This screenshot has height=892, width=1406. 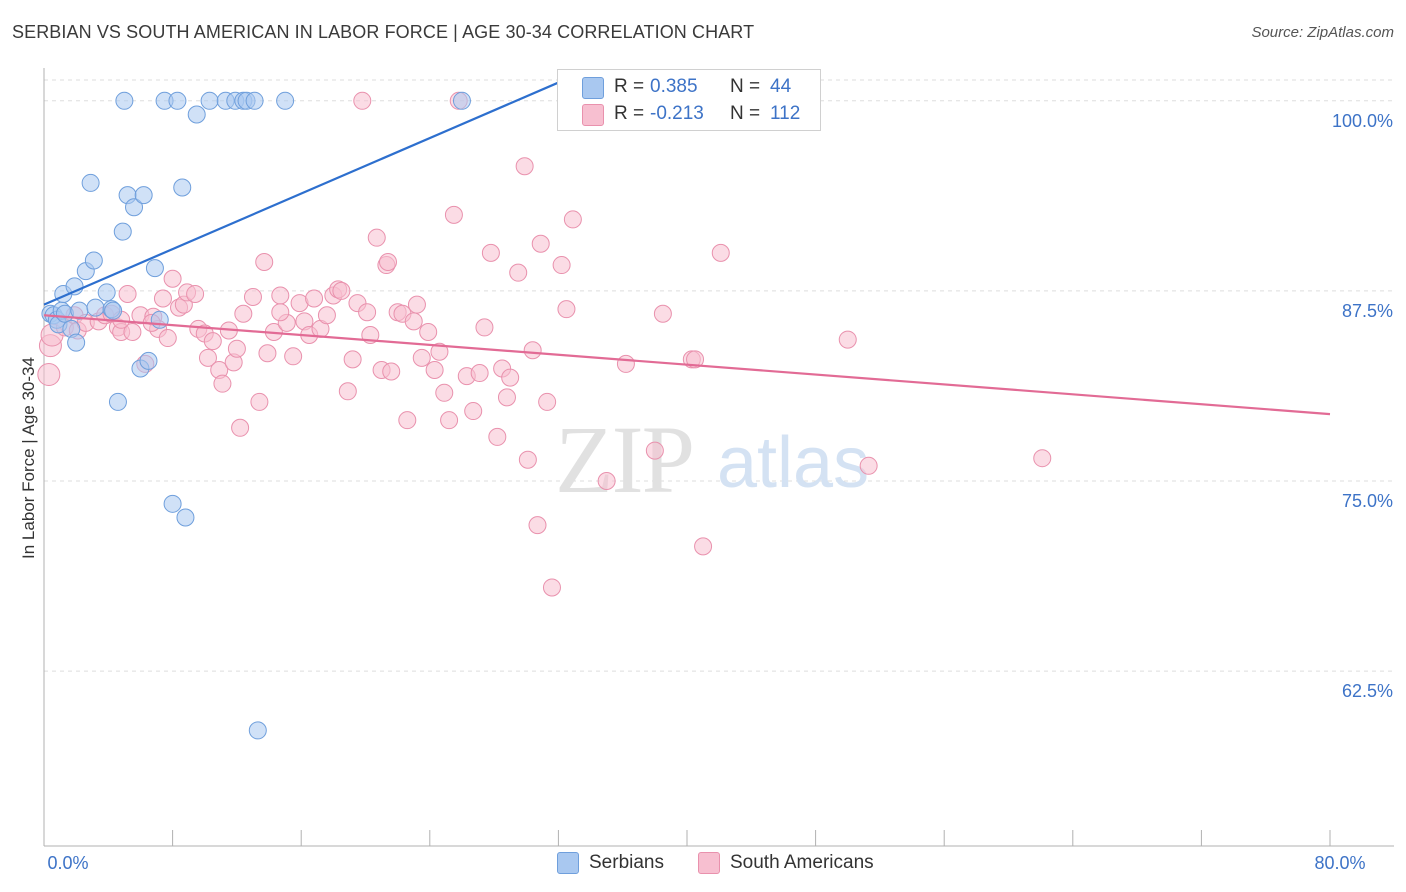 I want to click on serbians-n-label: N =, so click(x=745, y=86).